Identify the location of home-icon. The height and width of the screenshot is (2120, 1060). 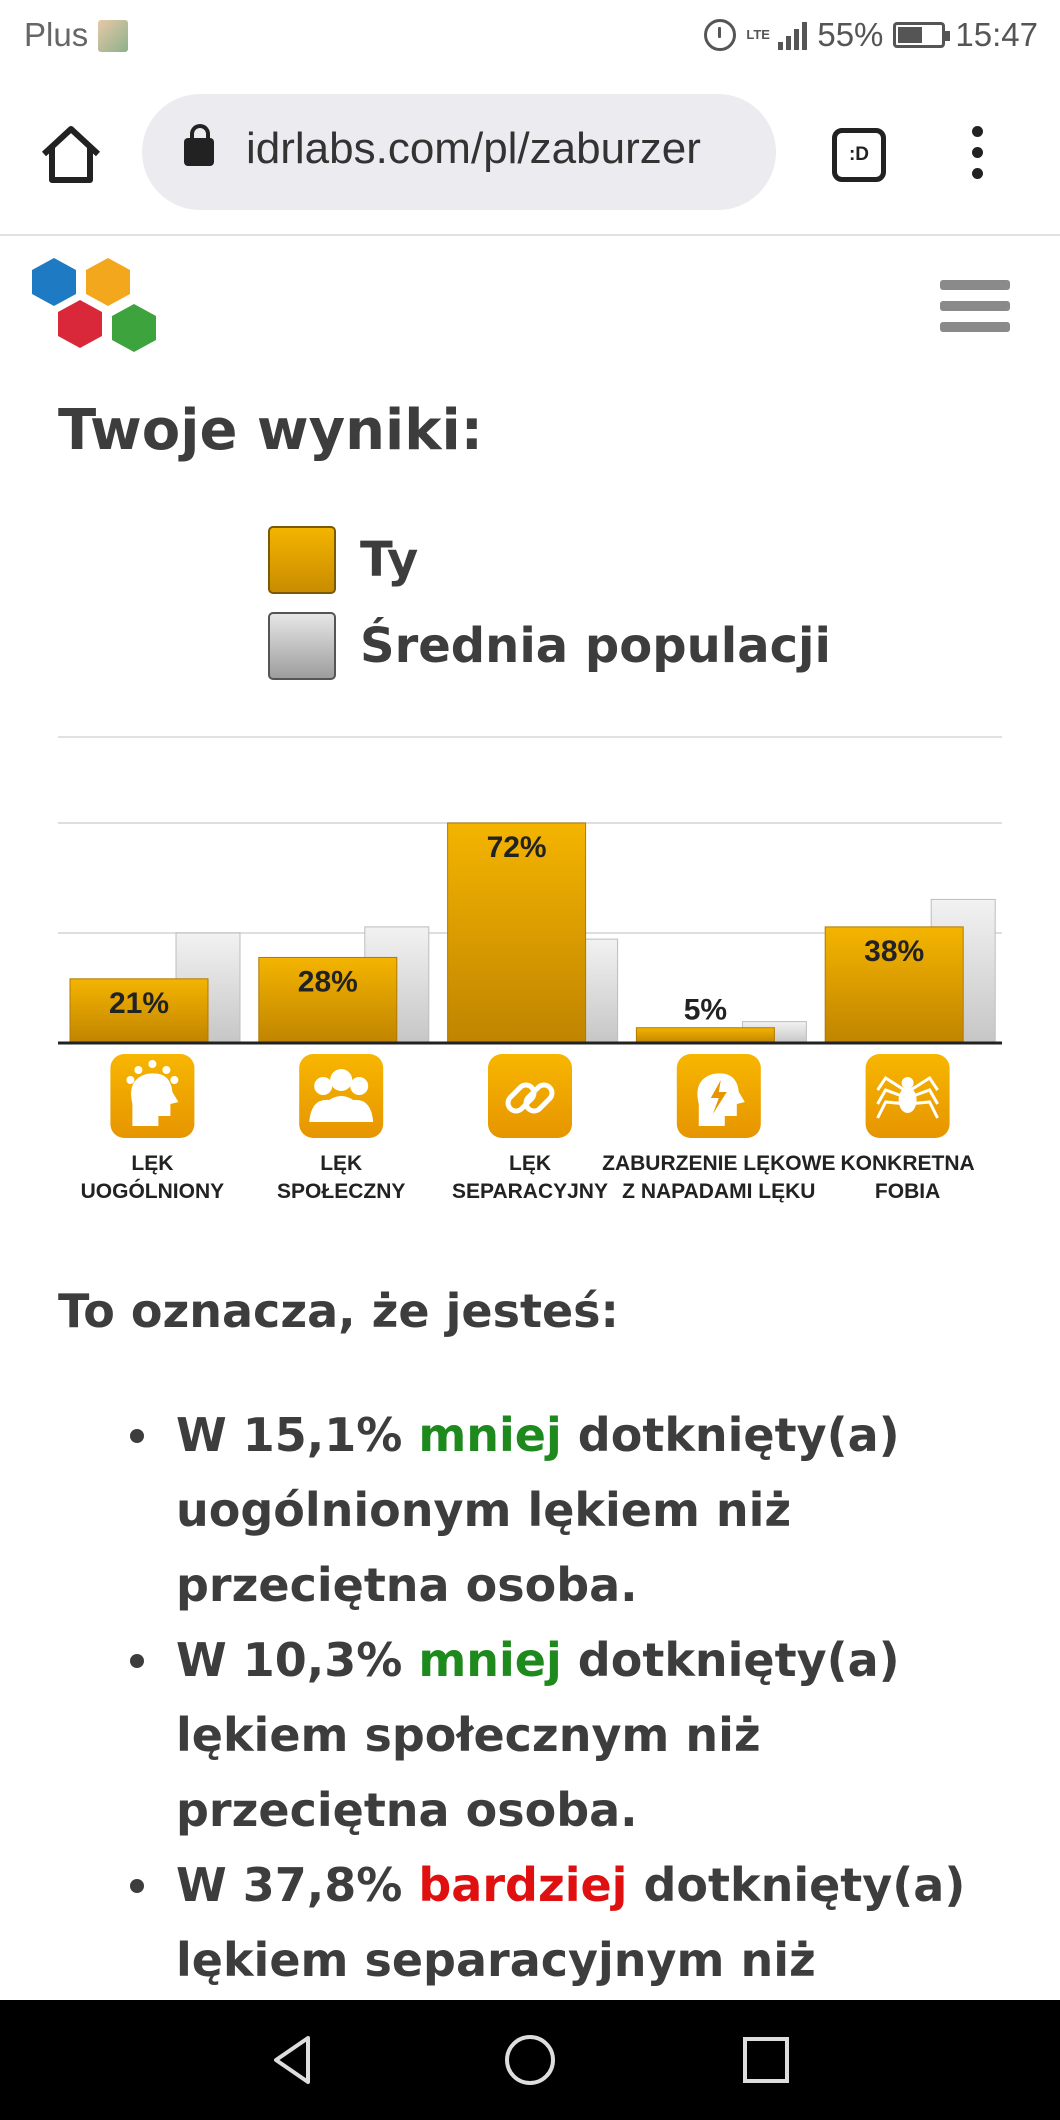
(71, 155).